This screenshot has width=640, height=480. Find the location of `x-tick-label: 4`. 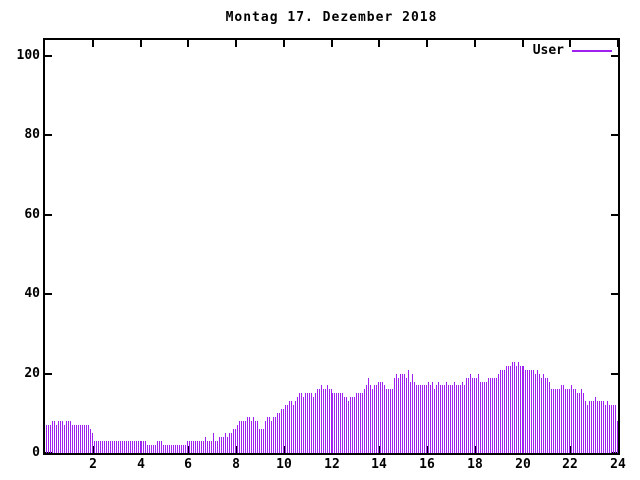

x-tick-label: 4 is located at coordinates (141, 464).